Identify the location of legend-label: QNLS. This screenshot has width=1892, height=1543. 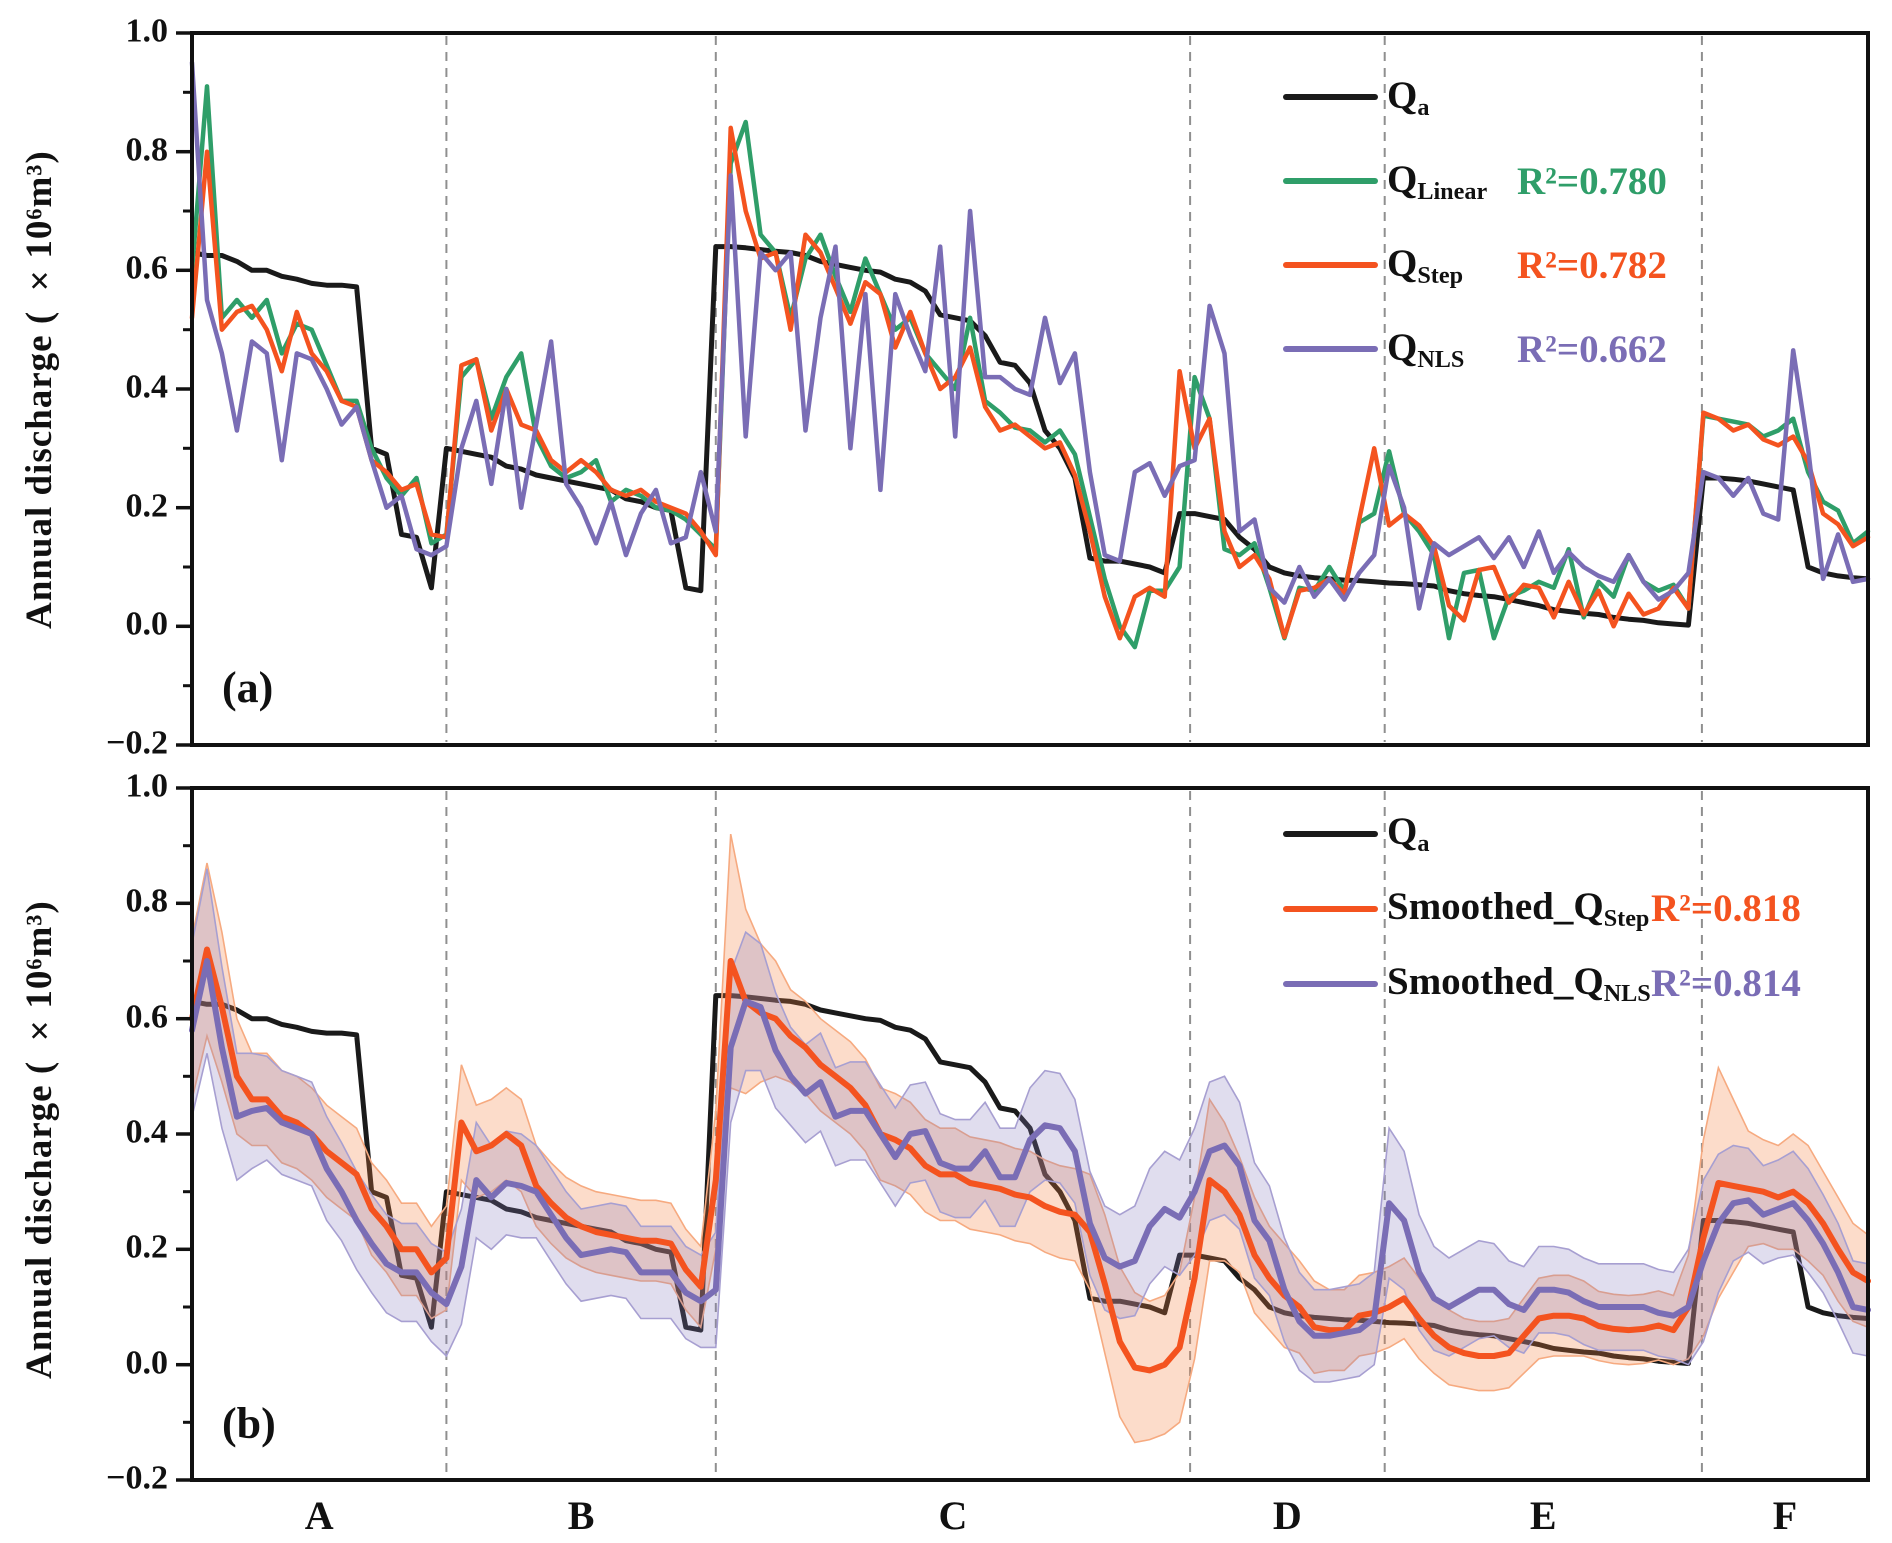
(1426, 349).